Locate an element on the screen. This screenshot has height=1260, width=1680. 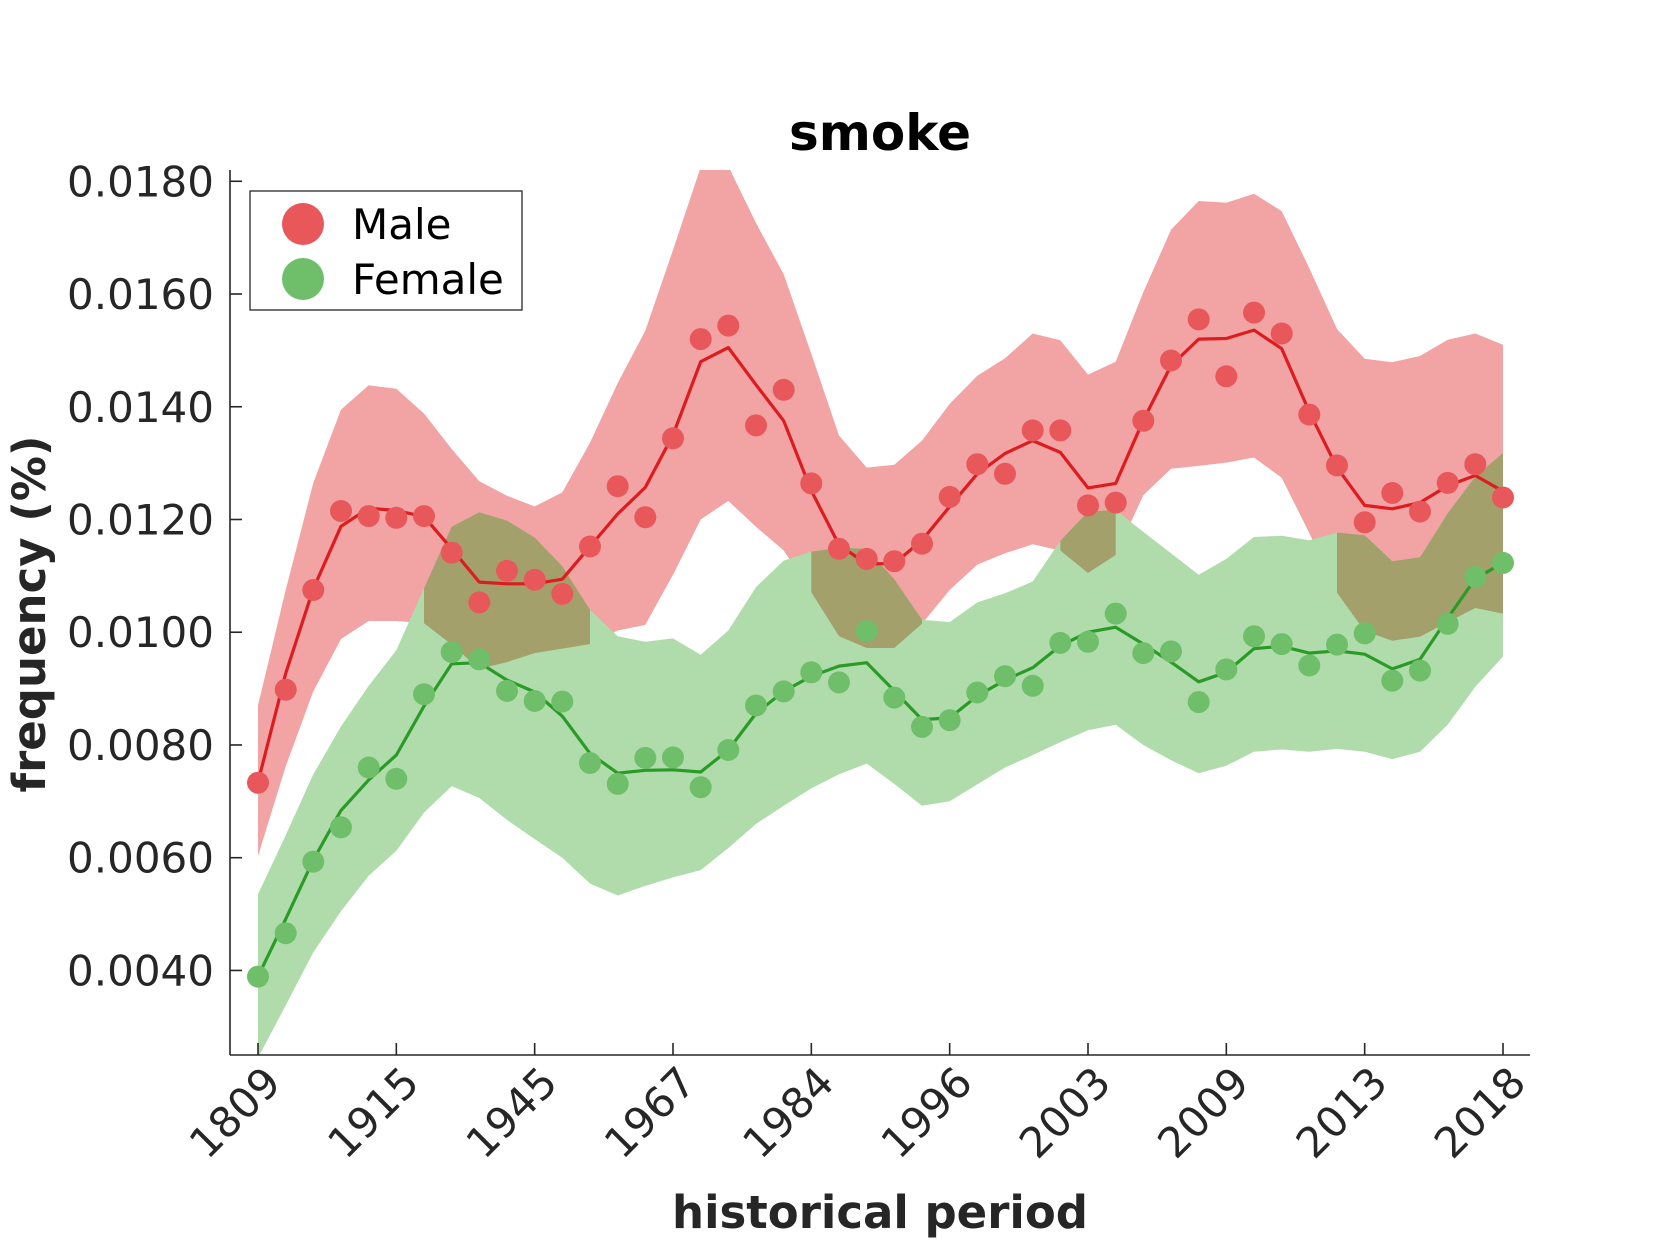
y-tick-label: 0.0100 is located at coordinates (140, 632).